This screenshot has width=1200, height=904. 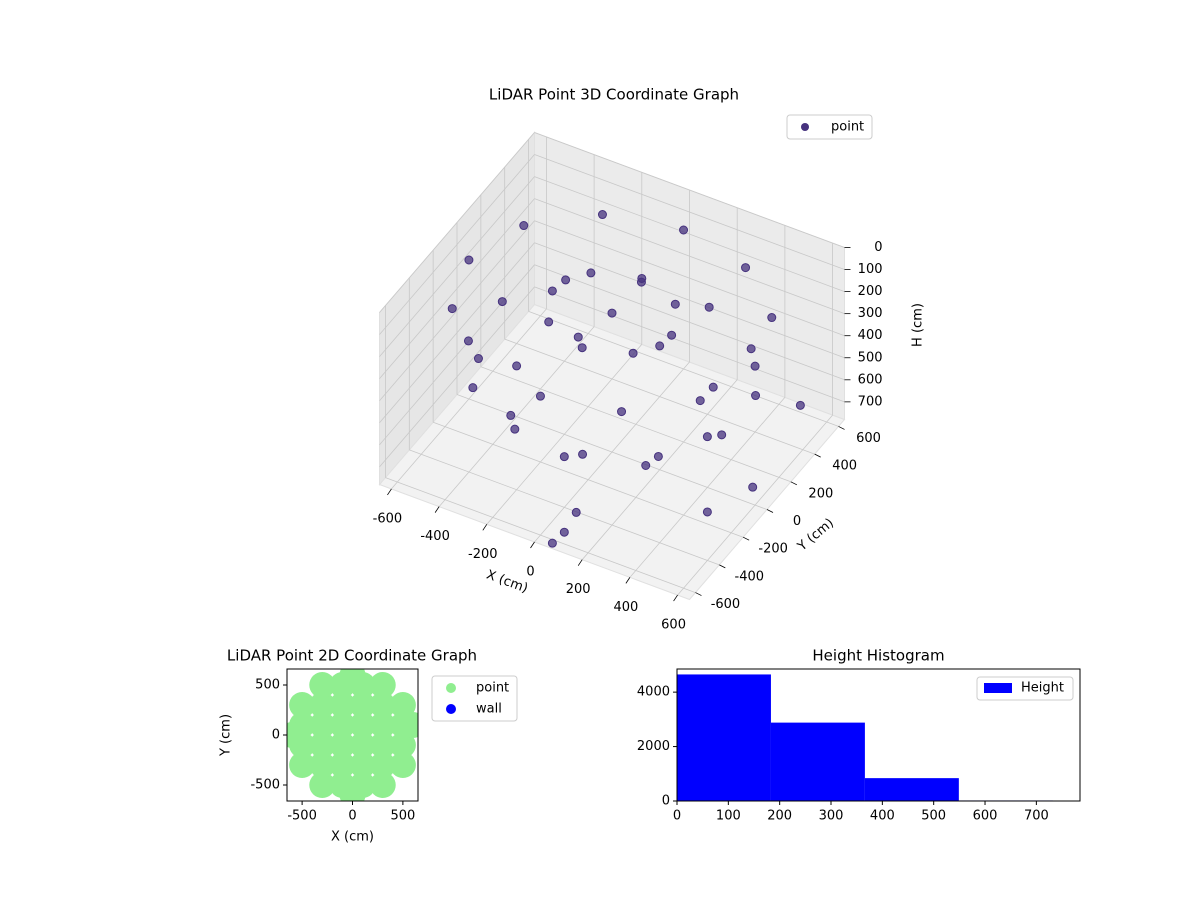 I want to click on x-tick-label: 700, so click(x=1036, y=816).